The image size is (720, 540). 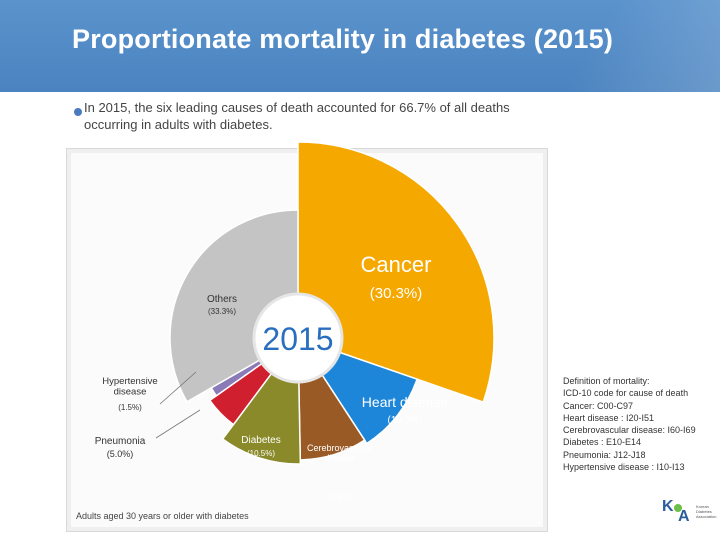 I want to click on slice-label-pneumonia: Pneumonia, so click(x=120, y=441).